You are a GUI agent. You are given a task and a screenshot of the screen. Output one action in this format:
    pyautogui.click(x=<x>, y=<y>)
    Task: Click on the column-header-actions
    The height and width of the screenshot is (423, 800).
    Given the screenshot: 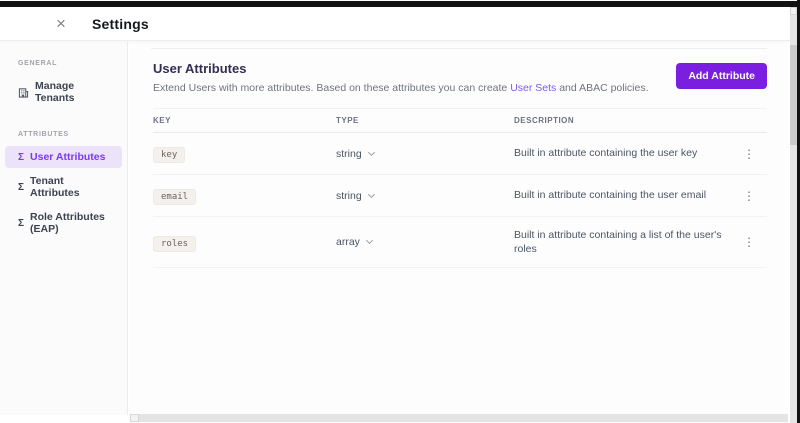 What is the action you would take?
    pyautogui.click(x=748, y=120)
    